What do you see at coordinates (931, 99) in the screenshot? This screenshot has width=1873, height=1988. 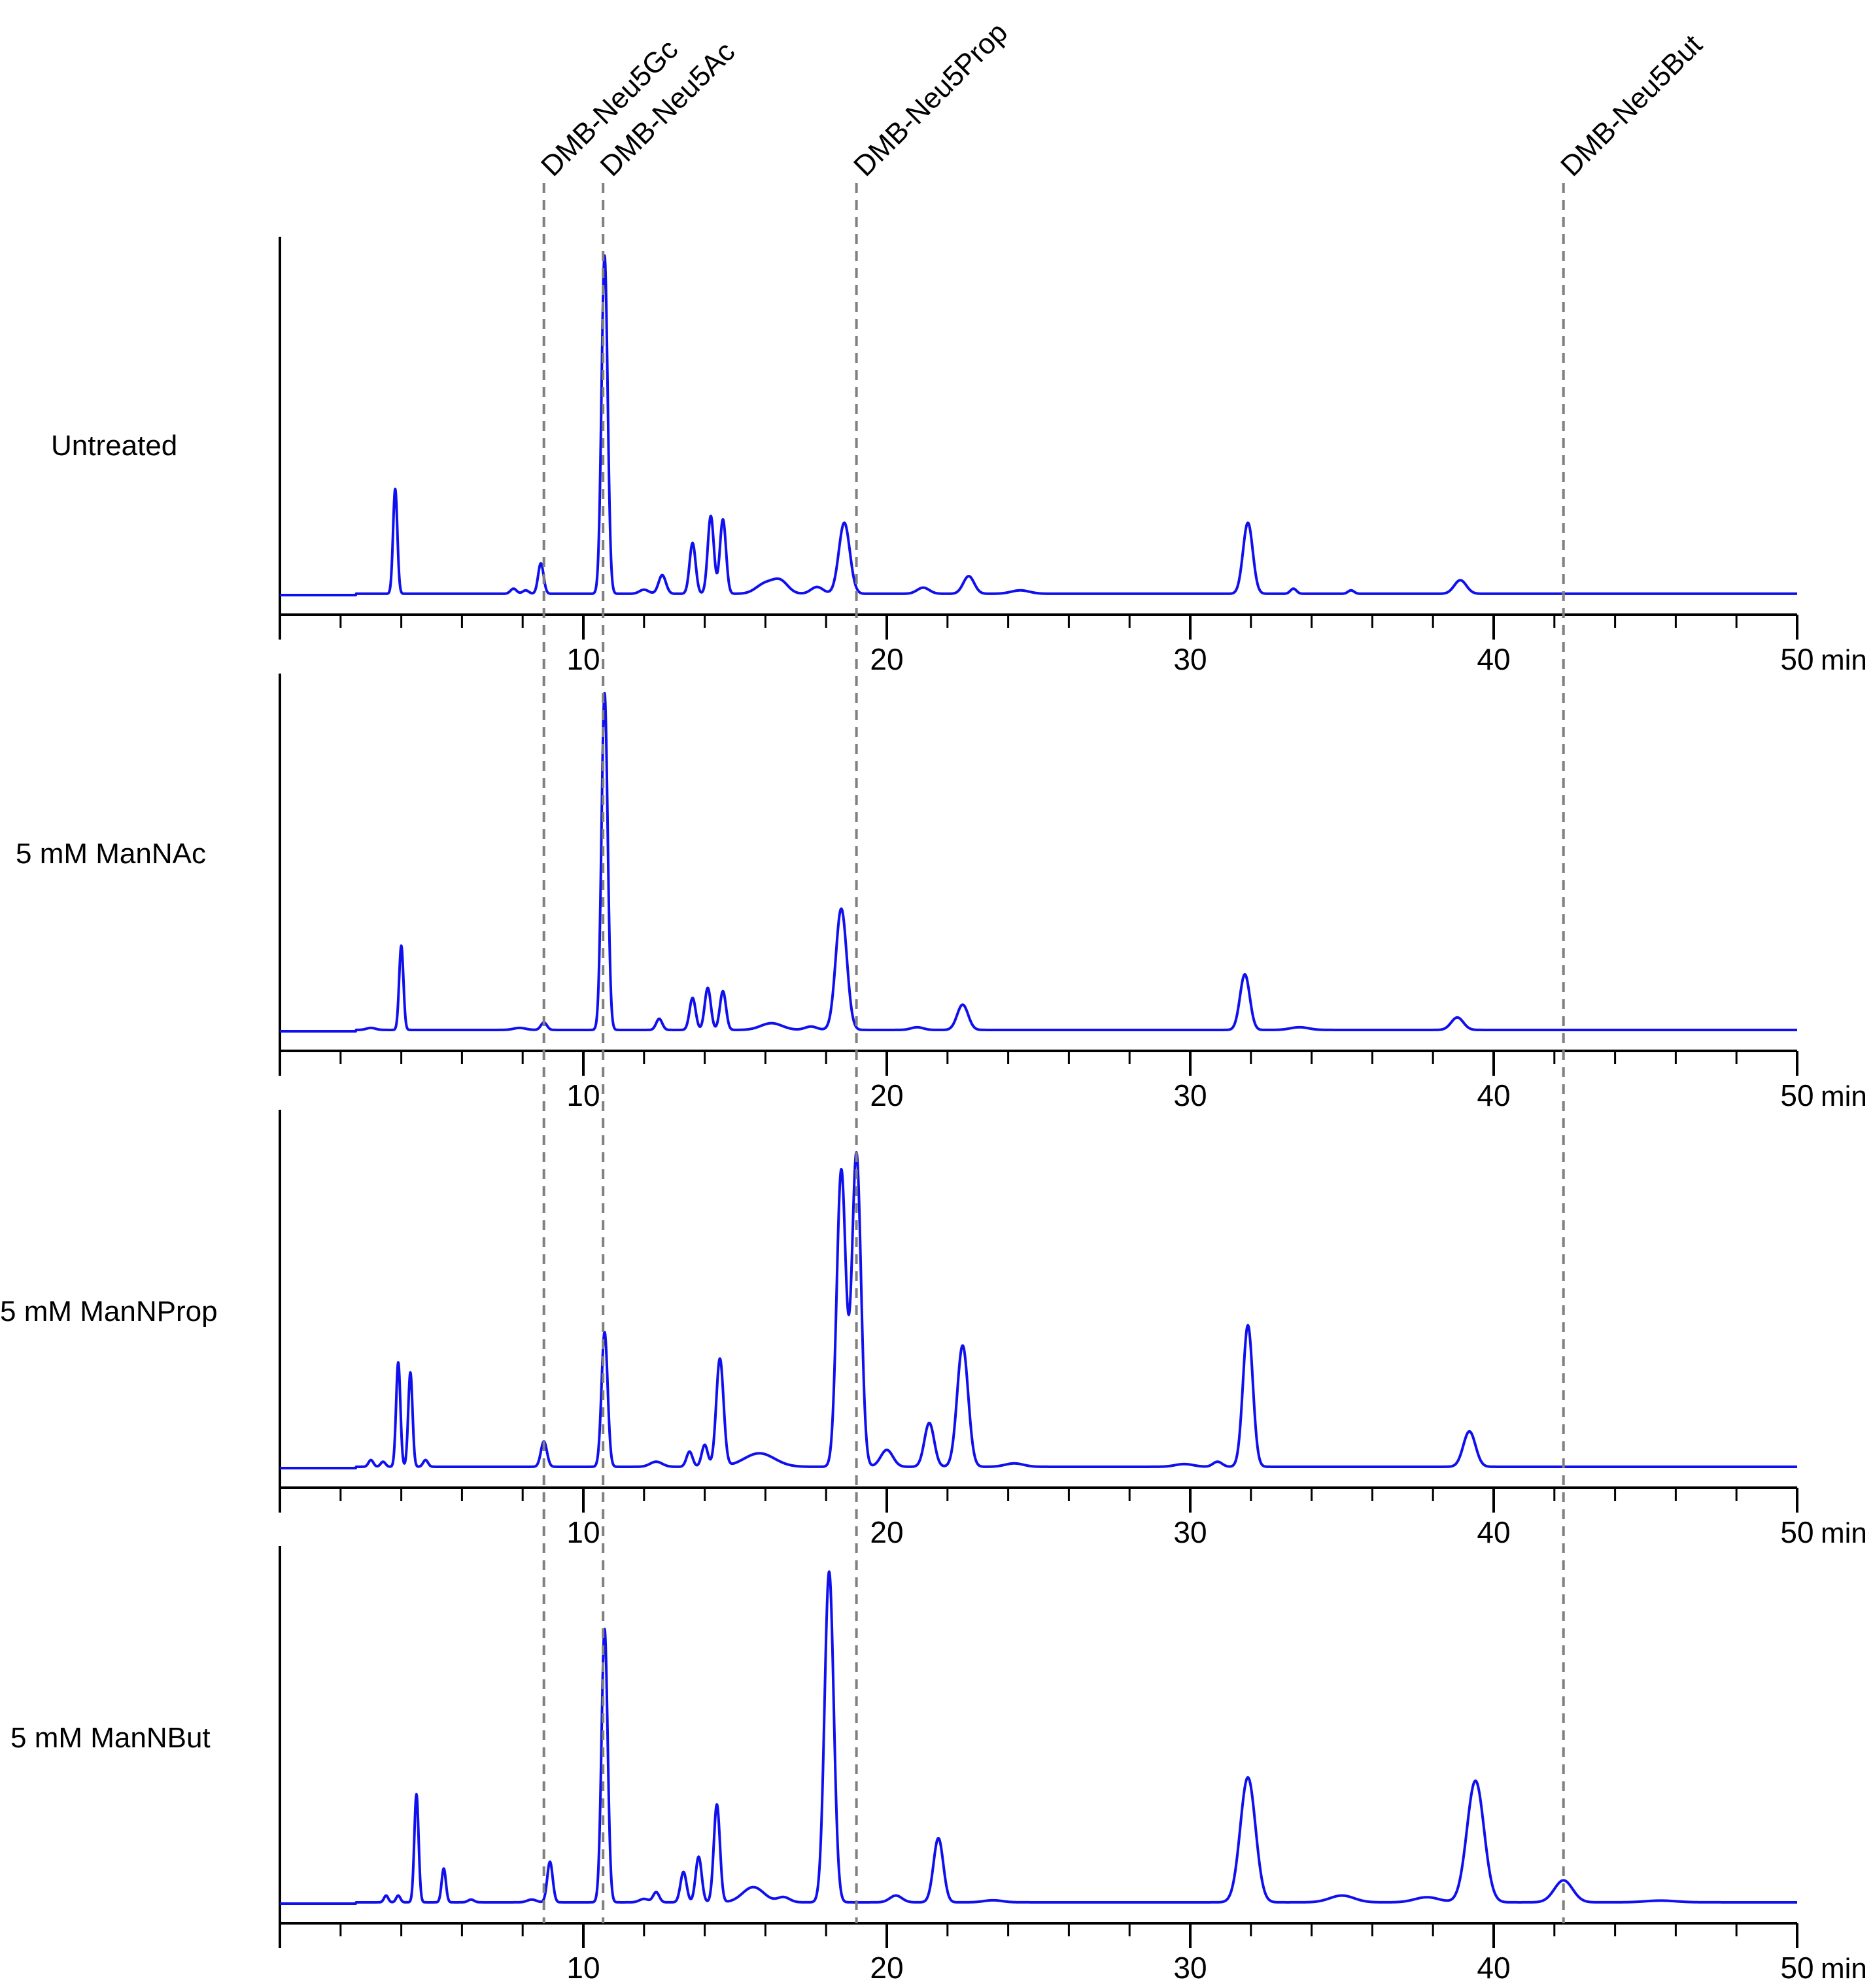 I see `reference-label: DMB-Neu5Prop` at bounding box center [931, 99].